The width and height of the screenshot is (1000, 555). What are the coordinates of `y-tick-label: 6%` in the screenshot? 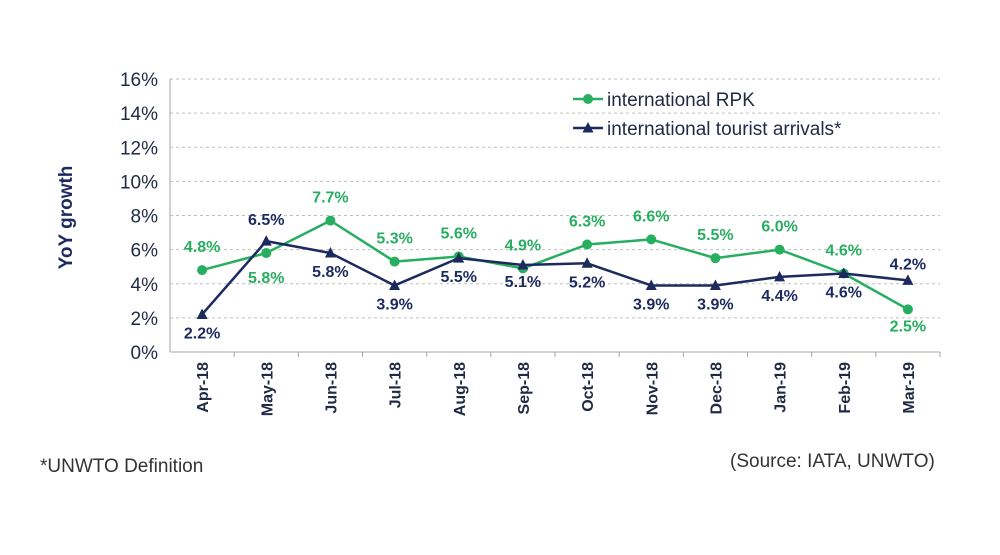 It's located at (145, 251).